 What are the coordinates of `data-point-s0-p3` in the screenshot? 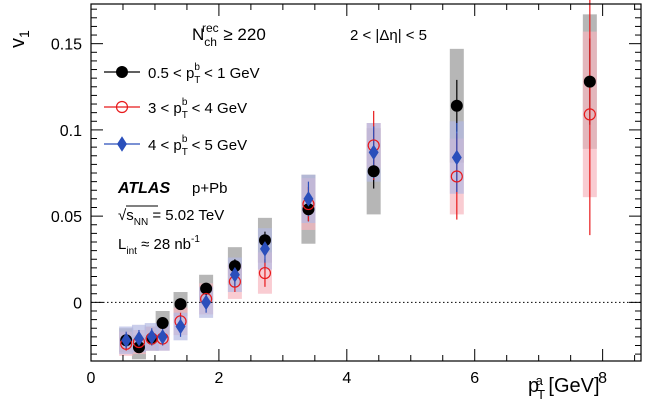 It's located at (162, 323).